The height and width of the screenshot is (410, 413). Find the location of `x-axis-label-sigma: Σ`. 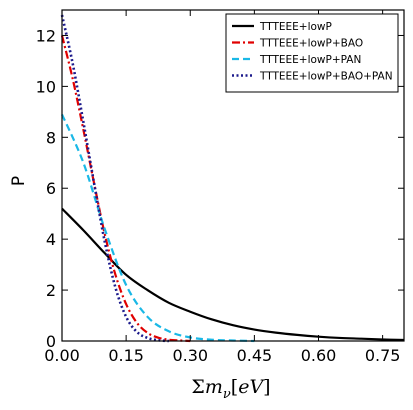

x-axis-label-sigma: Σ is located at coordinates (197, 387).